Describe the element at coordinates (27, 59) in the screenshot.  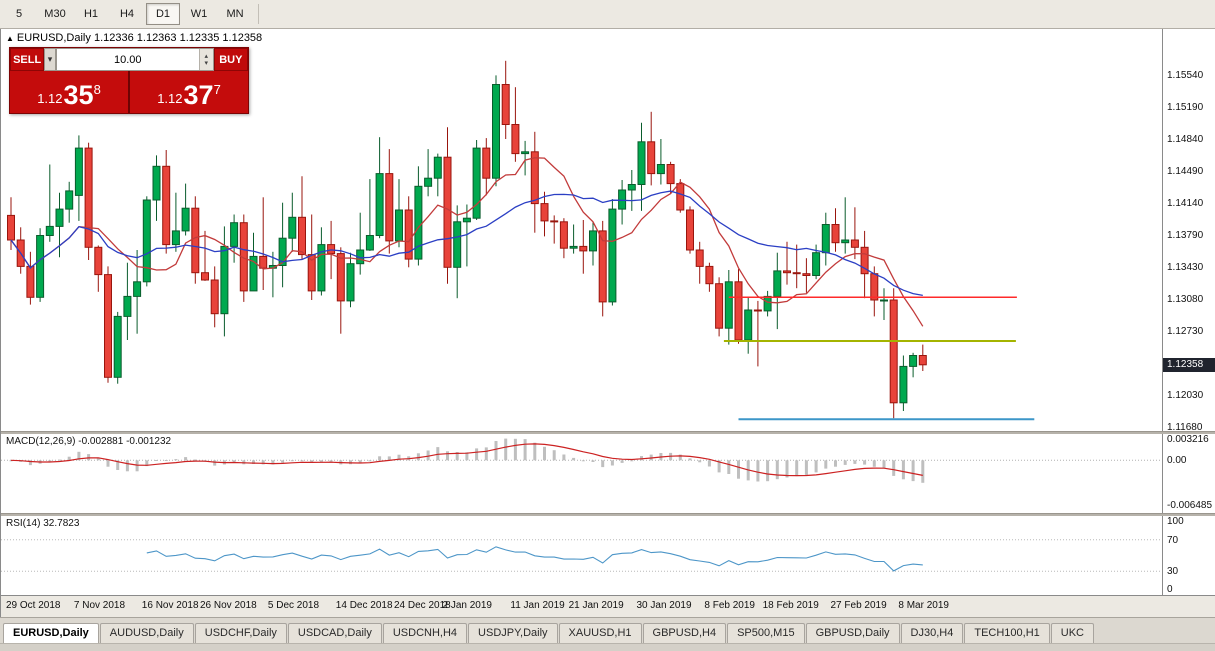
I see `sell-button: SELL` at that location.